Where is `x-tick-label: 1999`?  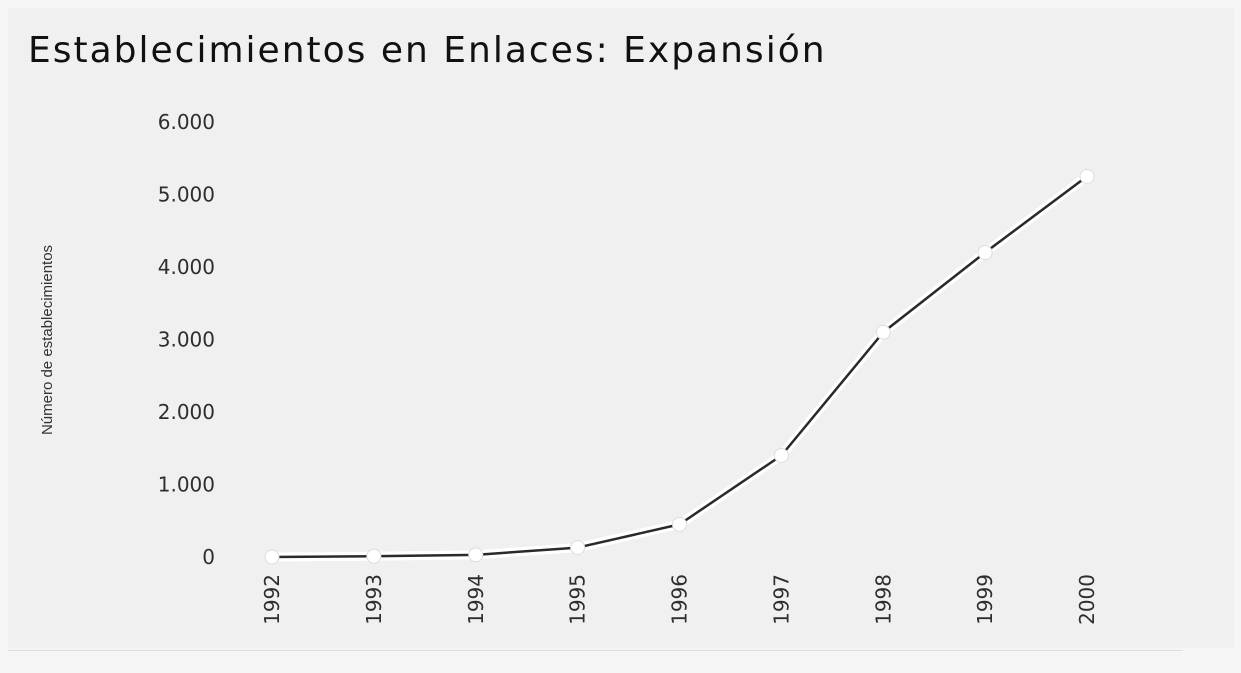
x-tick-label: 1999 is located at coordinates (985, 599).